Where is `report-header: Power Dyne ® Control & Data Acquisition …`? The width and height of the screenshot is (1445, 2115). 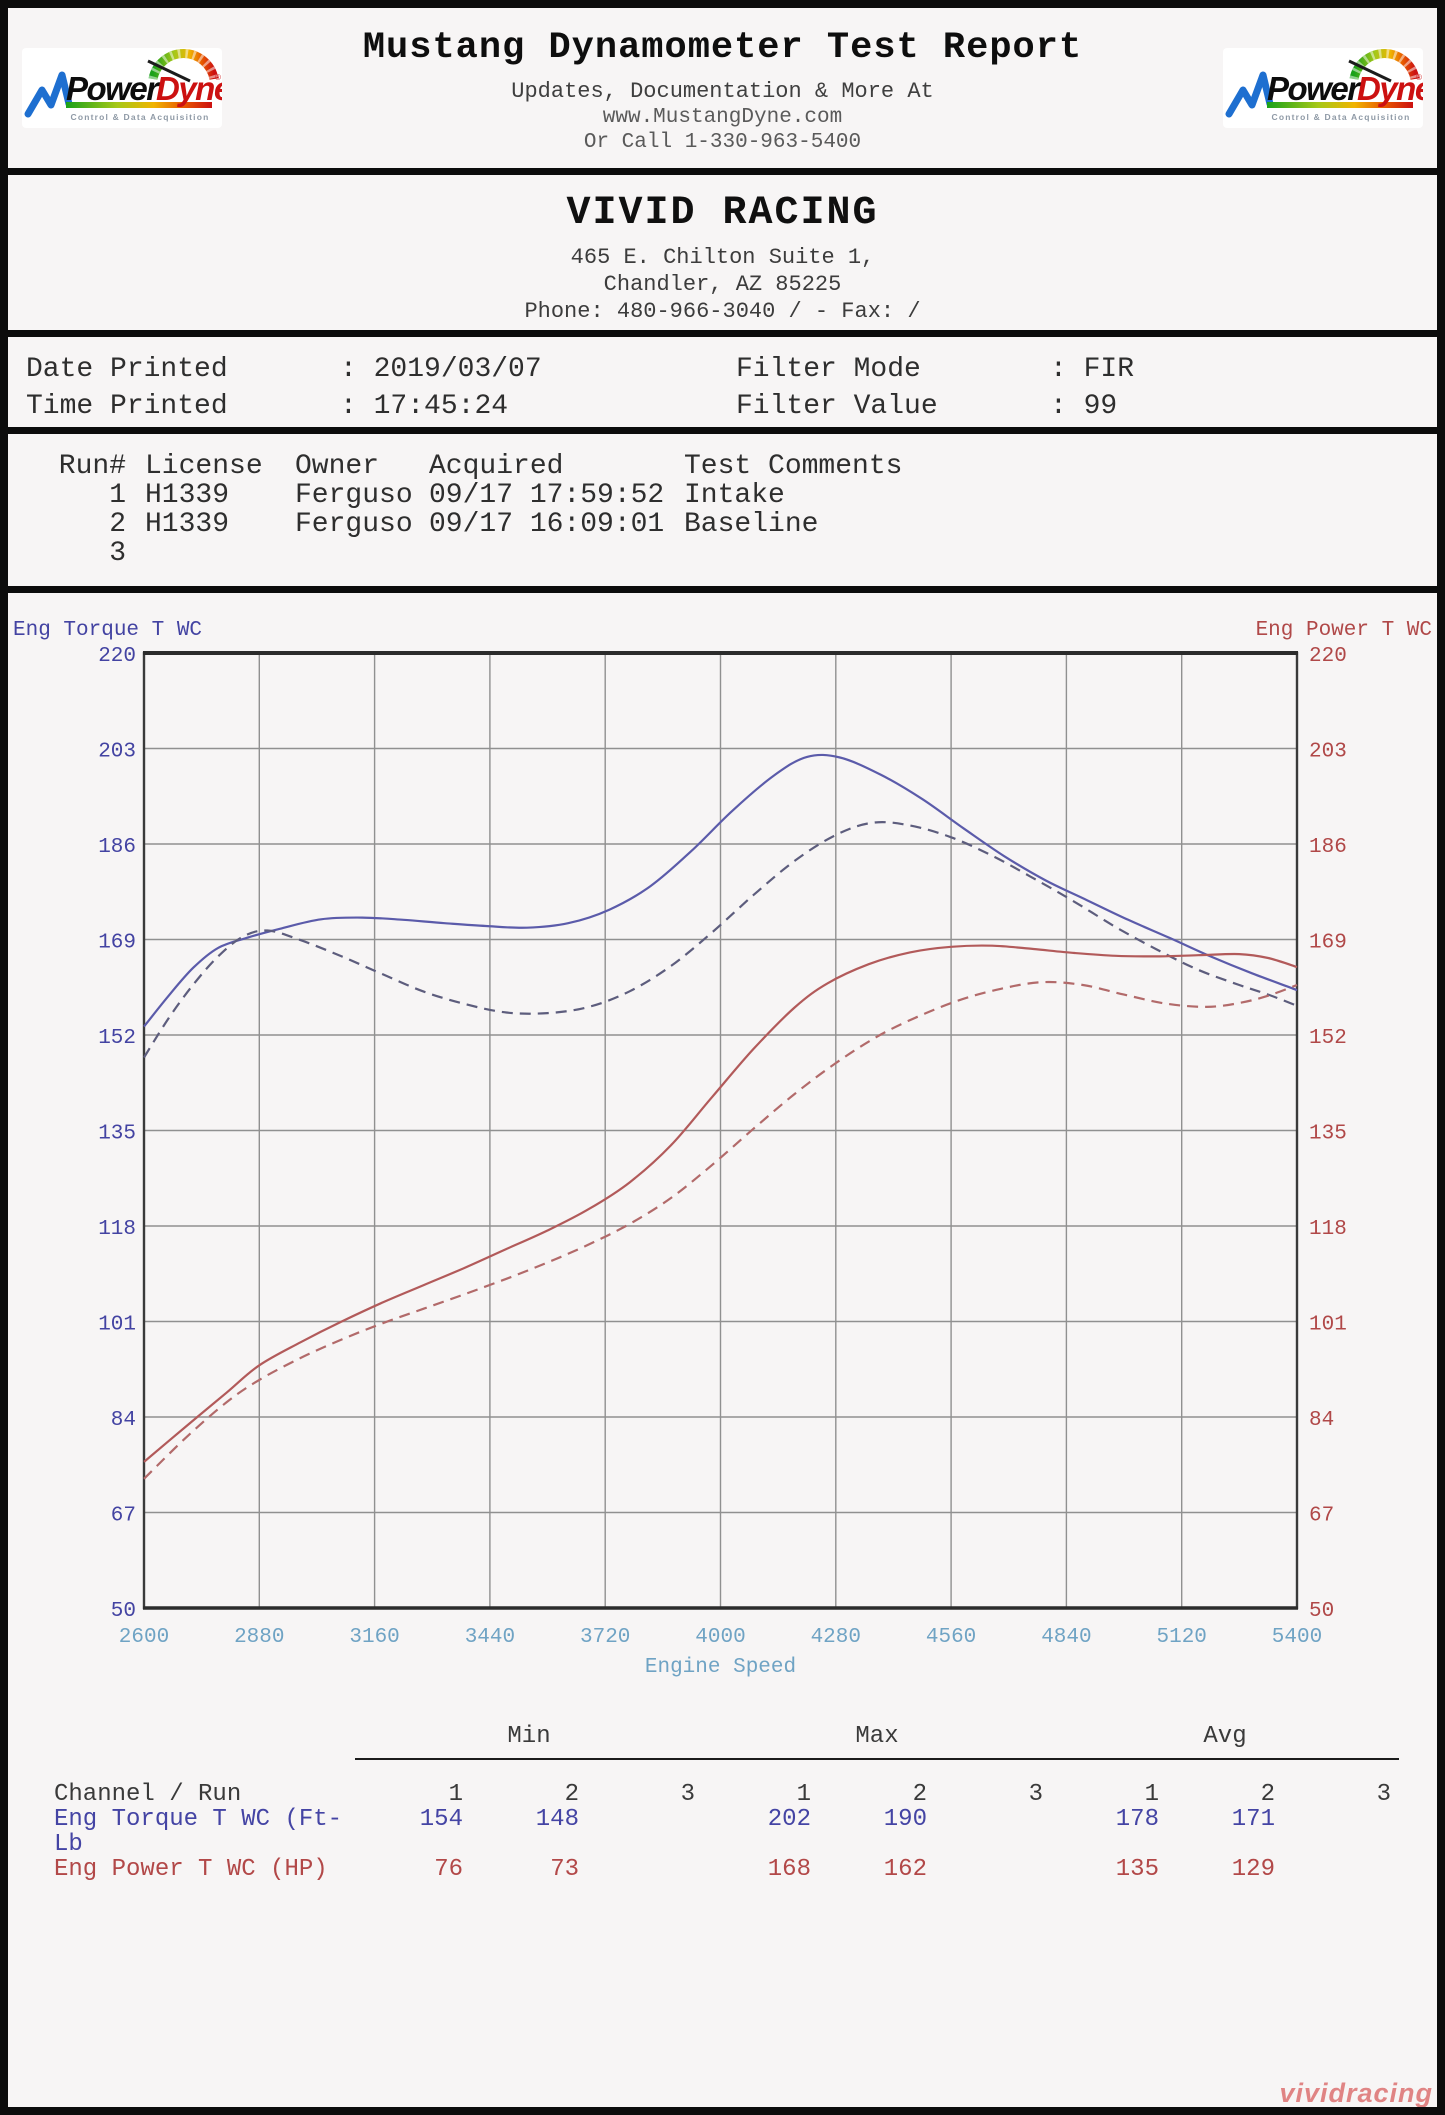
report-header: Power Dyne ® Control & Data Acquisition … is located at coordinates (722, 88).